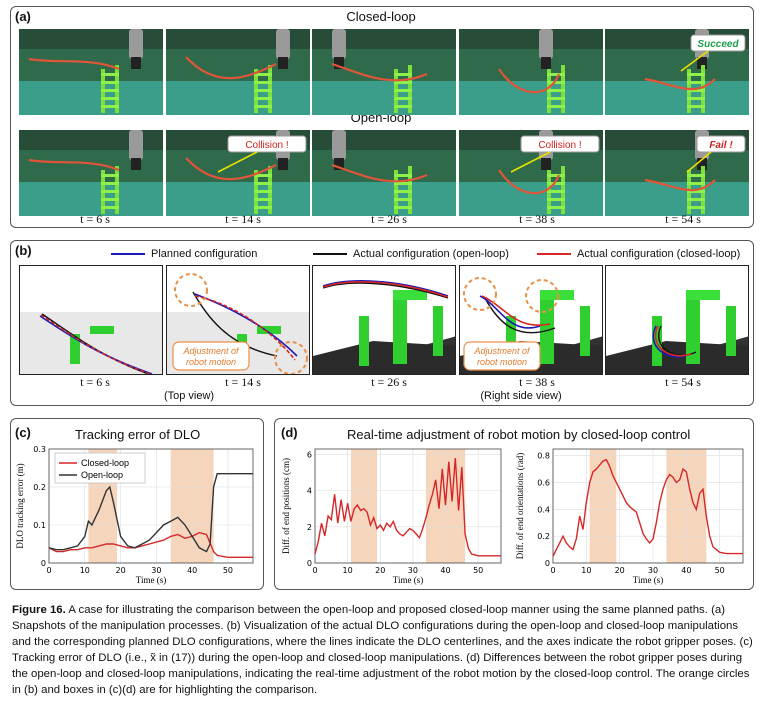 The width and height of the screenshot is (764, 716). What do you see at coordinates (389, 382) in the screenshot?
I see `time-label: t = 26 s` at bounding box center [389, 382].